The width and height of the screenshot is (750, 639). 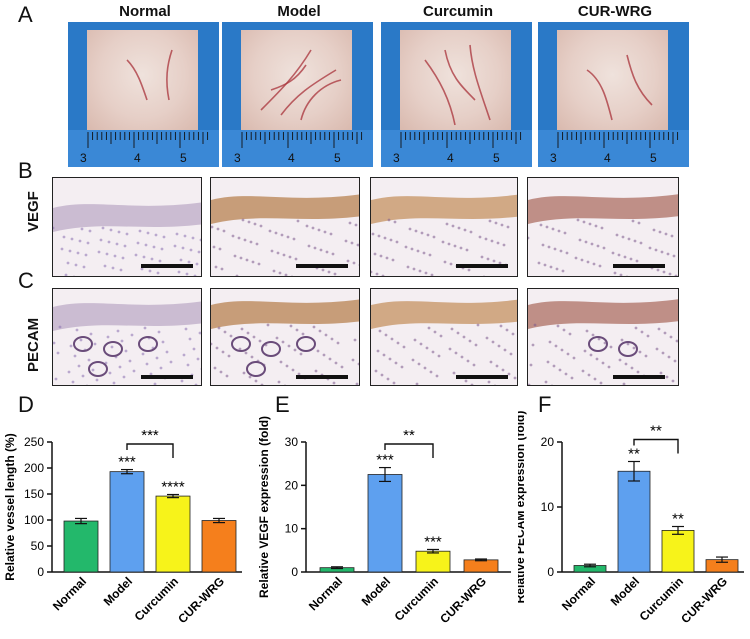 I want to click on wound-photo-model: 3 4 5, so click(x=297, y=94).